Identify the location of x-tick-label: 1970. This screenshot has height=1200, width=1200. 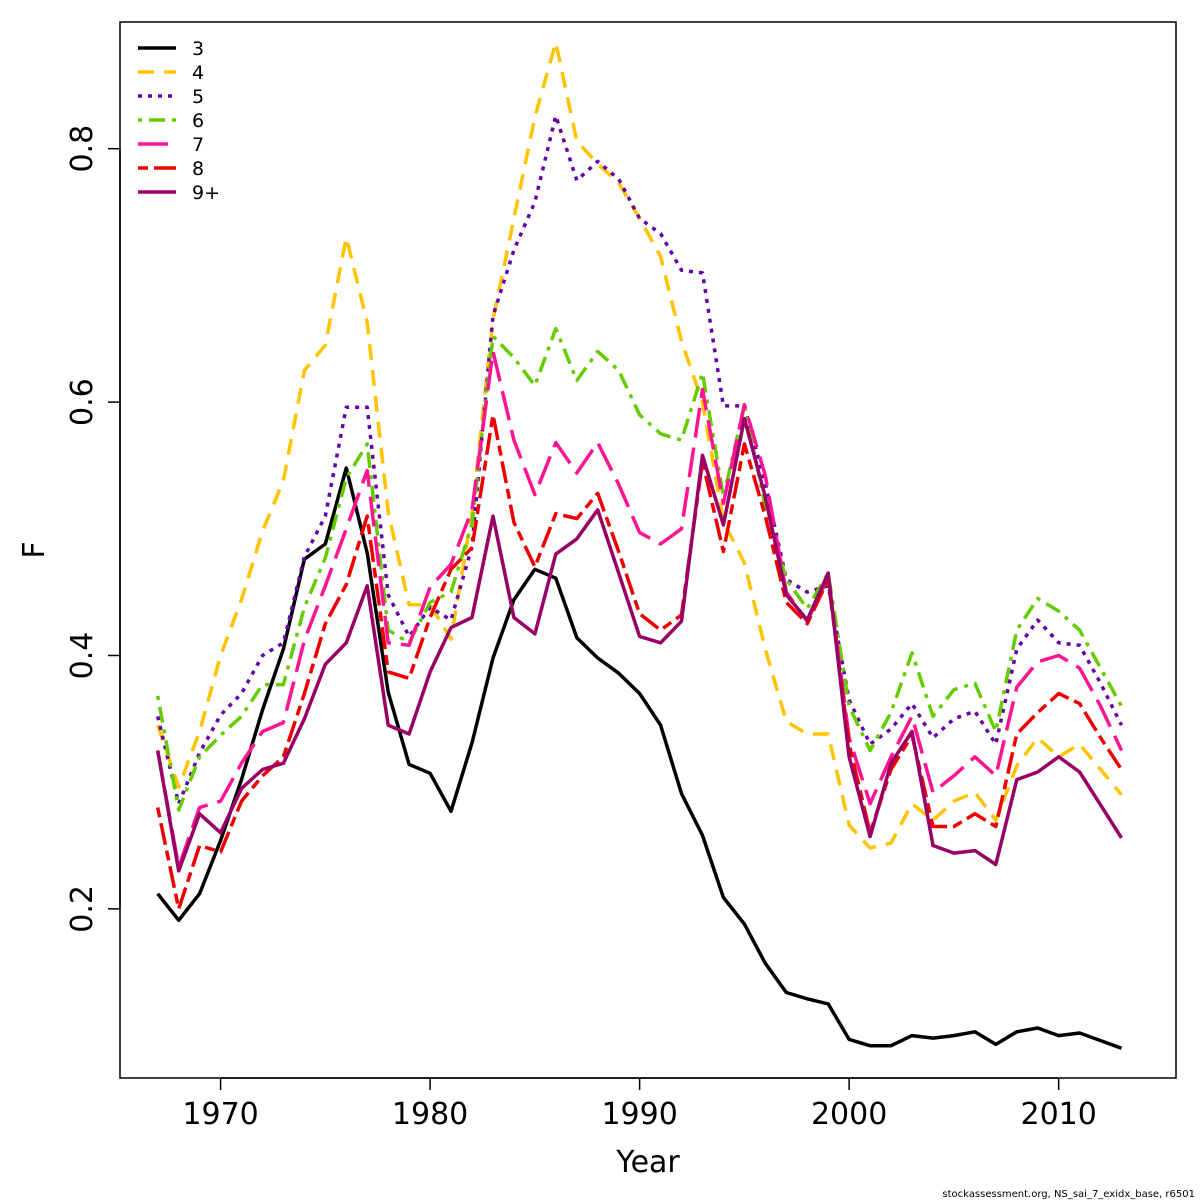
(220, 1114).